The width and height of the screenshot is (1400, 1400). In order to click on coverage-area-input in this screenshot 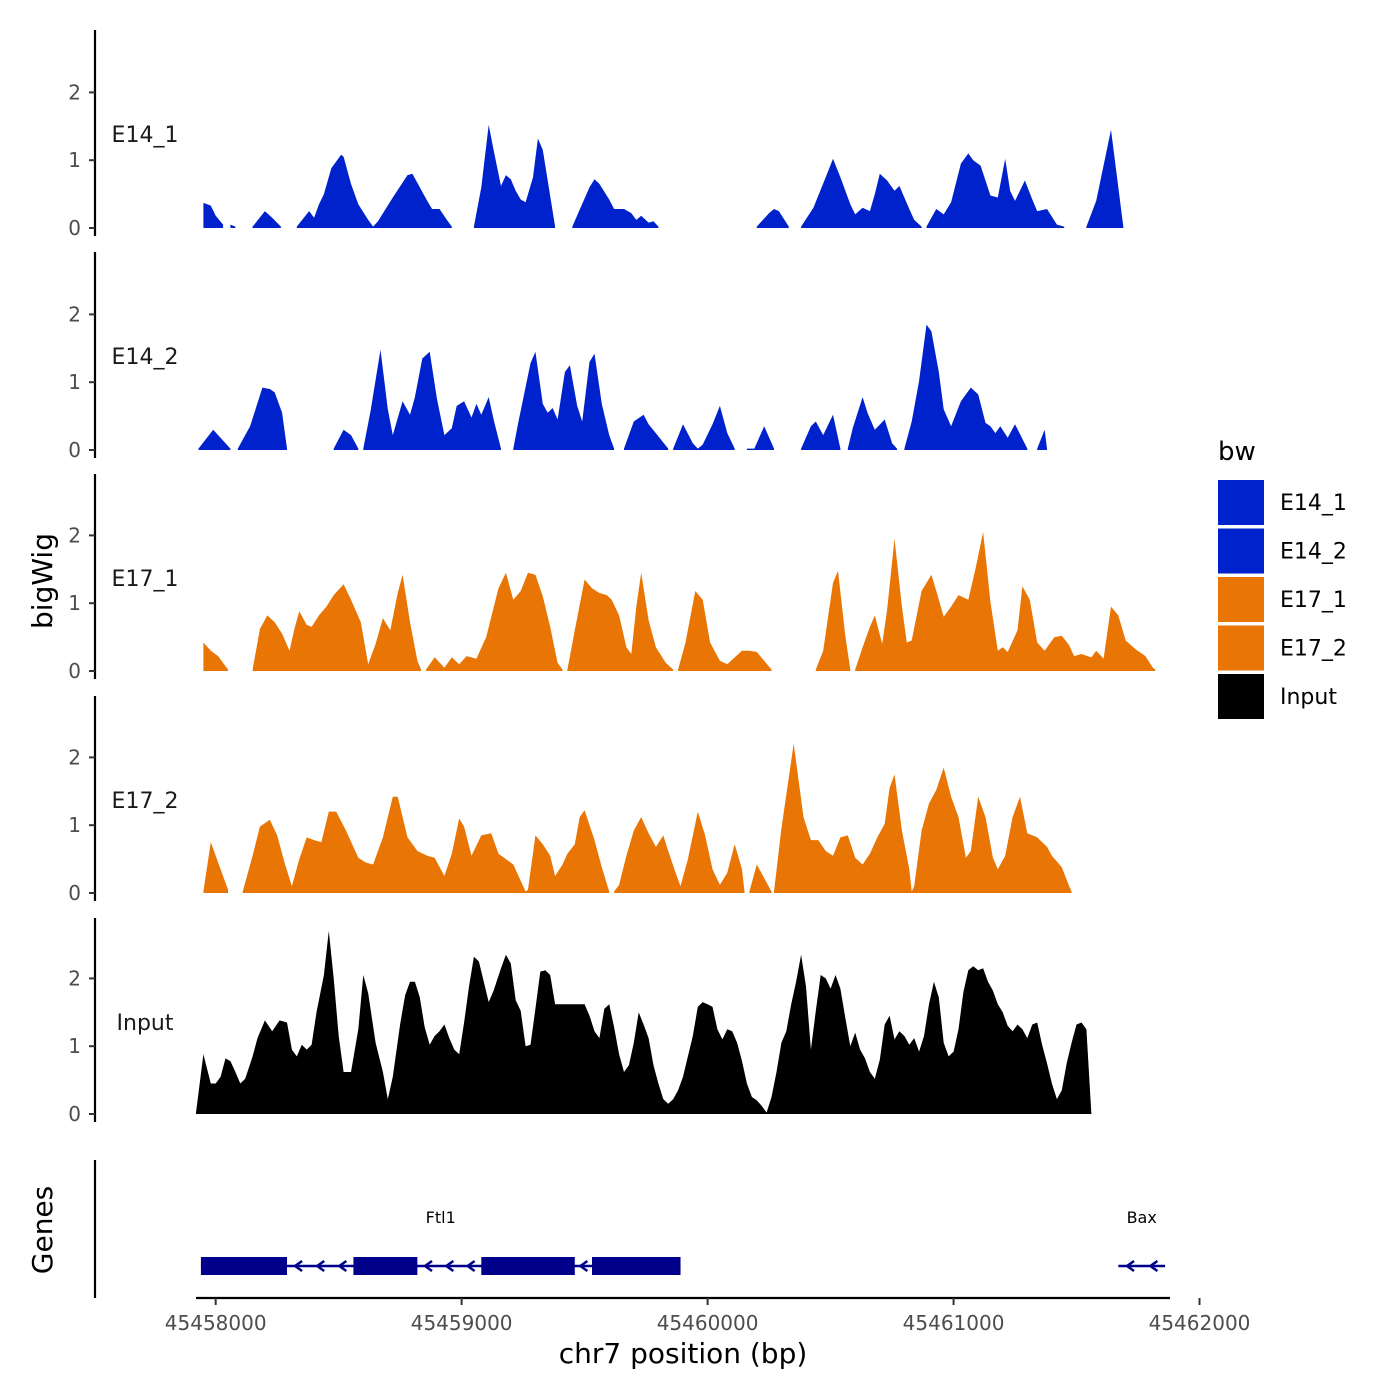, I will do `click(644, 1022)`.